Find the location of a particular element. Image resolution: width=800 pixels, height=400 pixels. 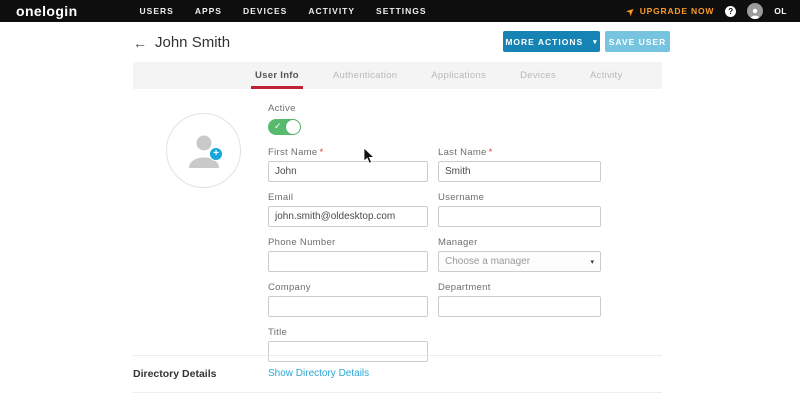

first-name-group: First Name * is located at coordinates (348, 164).